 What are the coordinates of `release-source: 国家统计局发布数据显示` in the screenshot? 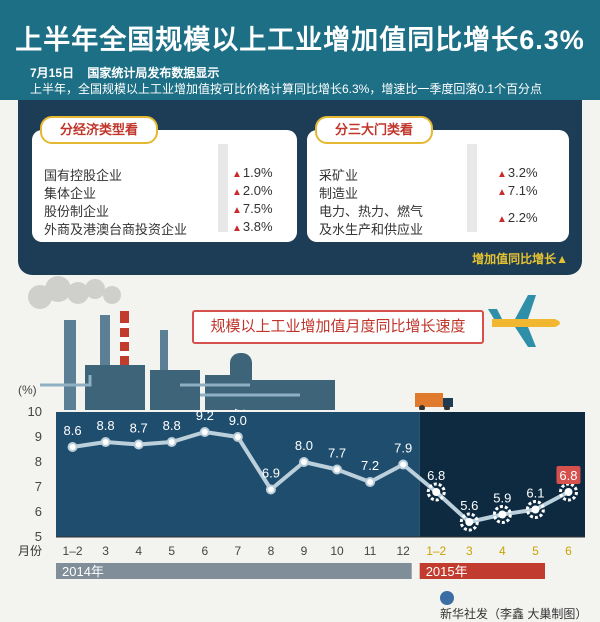 It's located at (153, 73).